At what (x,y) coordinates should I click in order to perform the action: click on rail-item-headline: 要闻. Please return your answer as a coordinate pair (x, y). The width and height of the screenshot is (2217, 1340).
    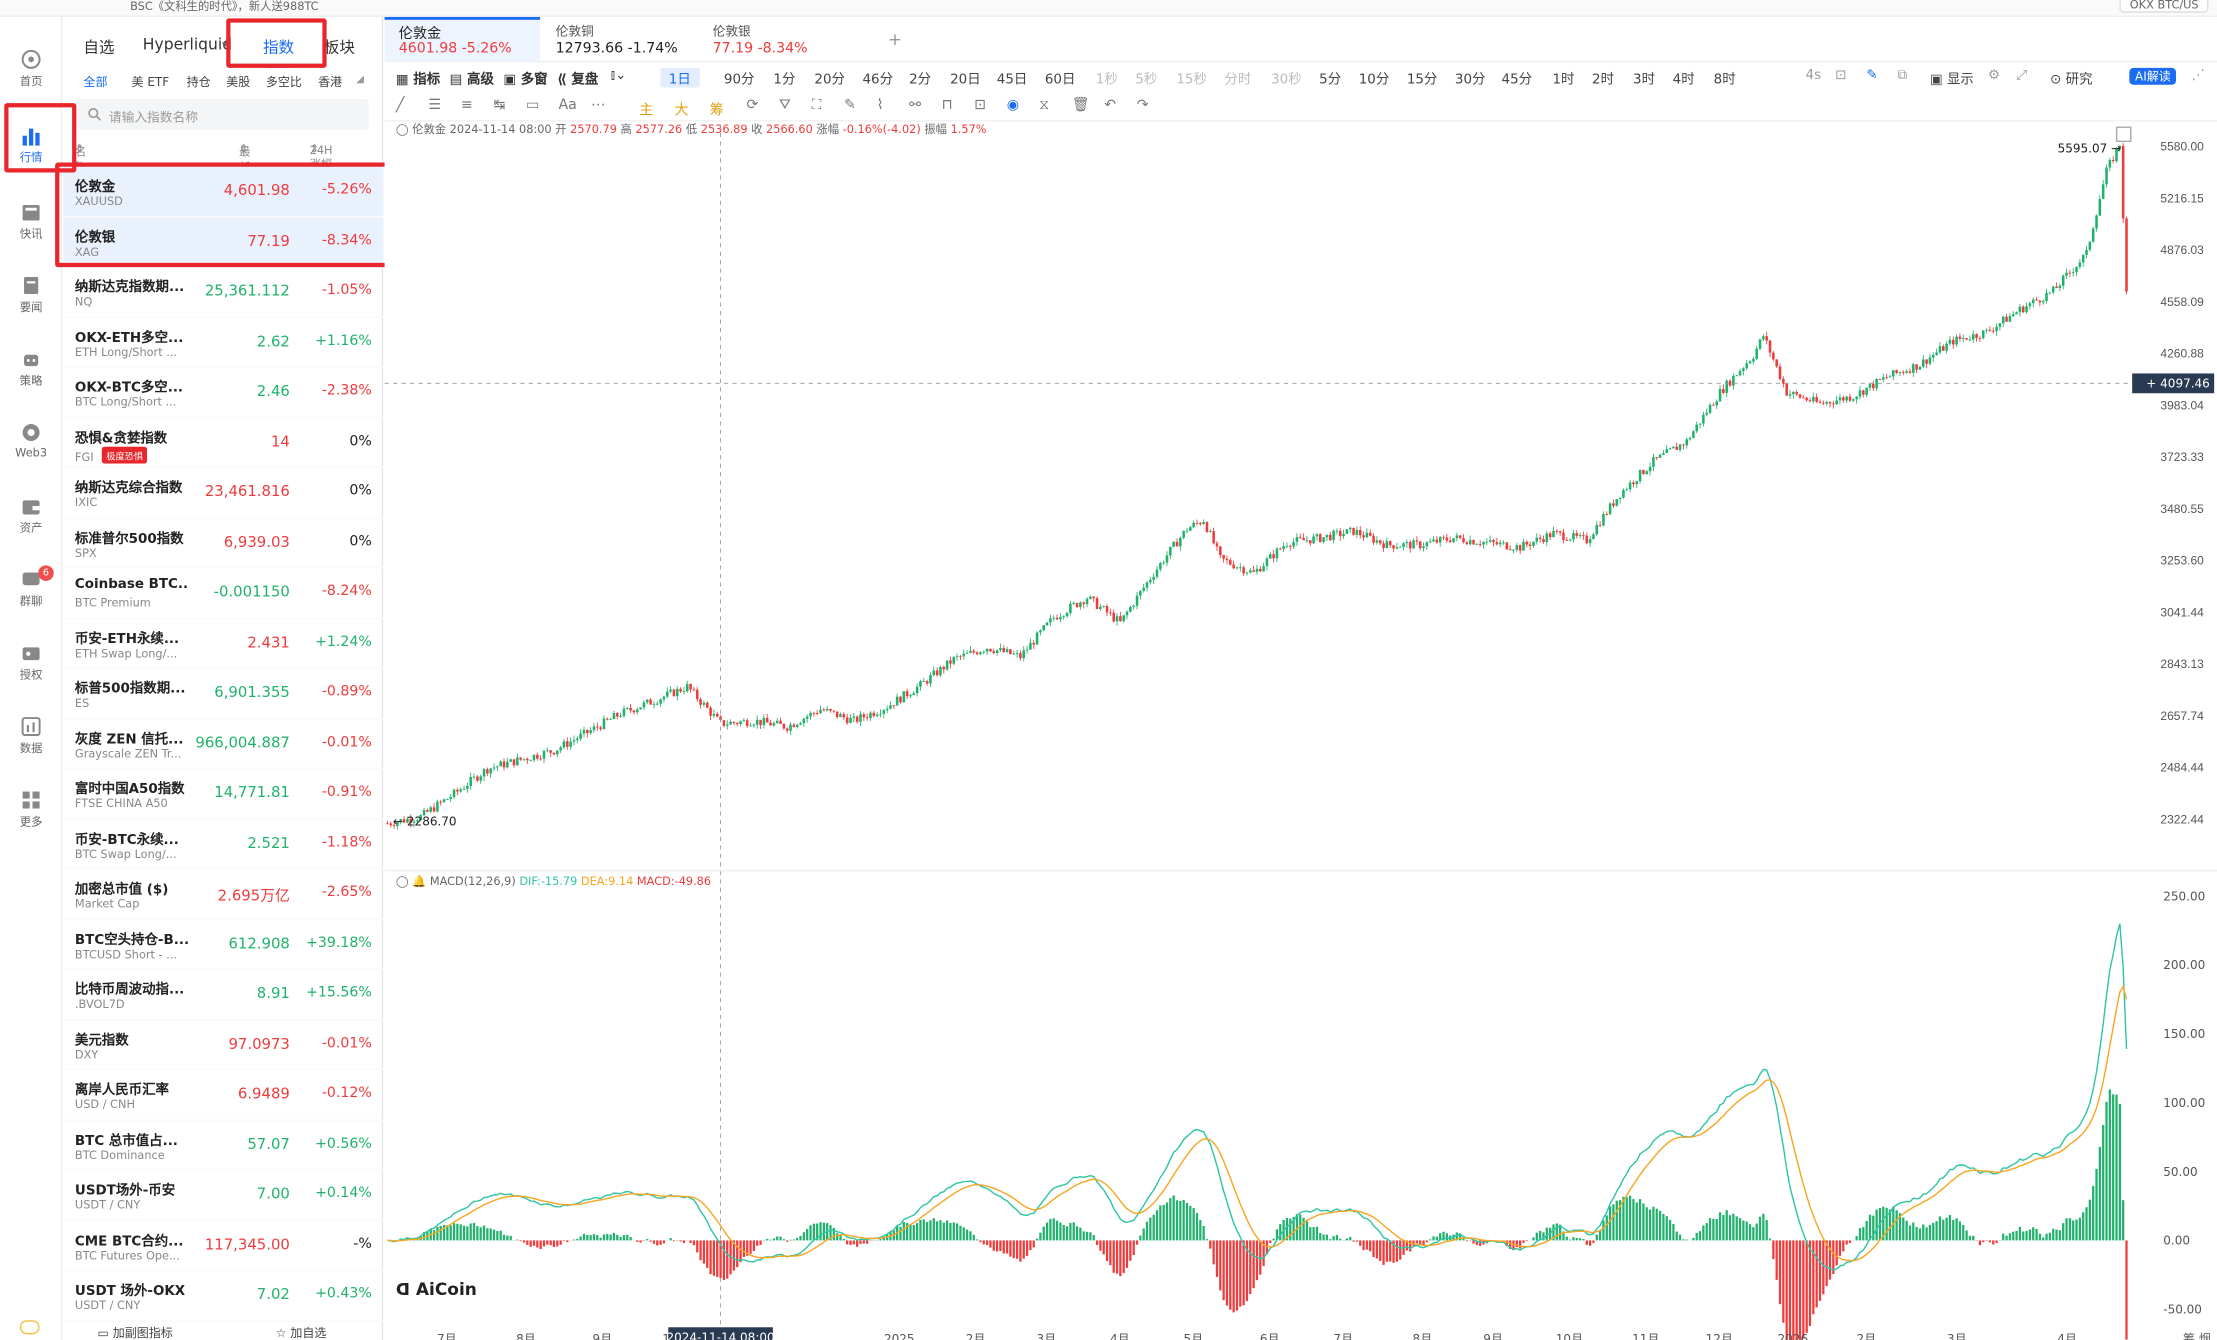
    Looking at the image, I should click on (31, 298).